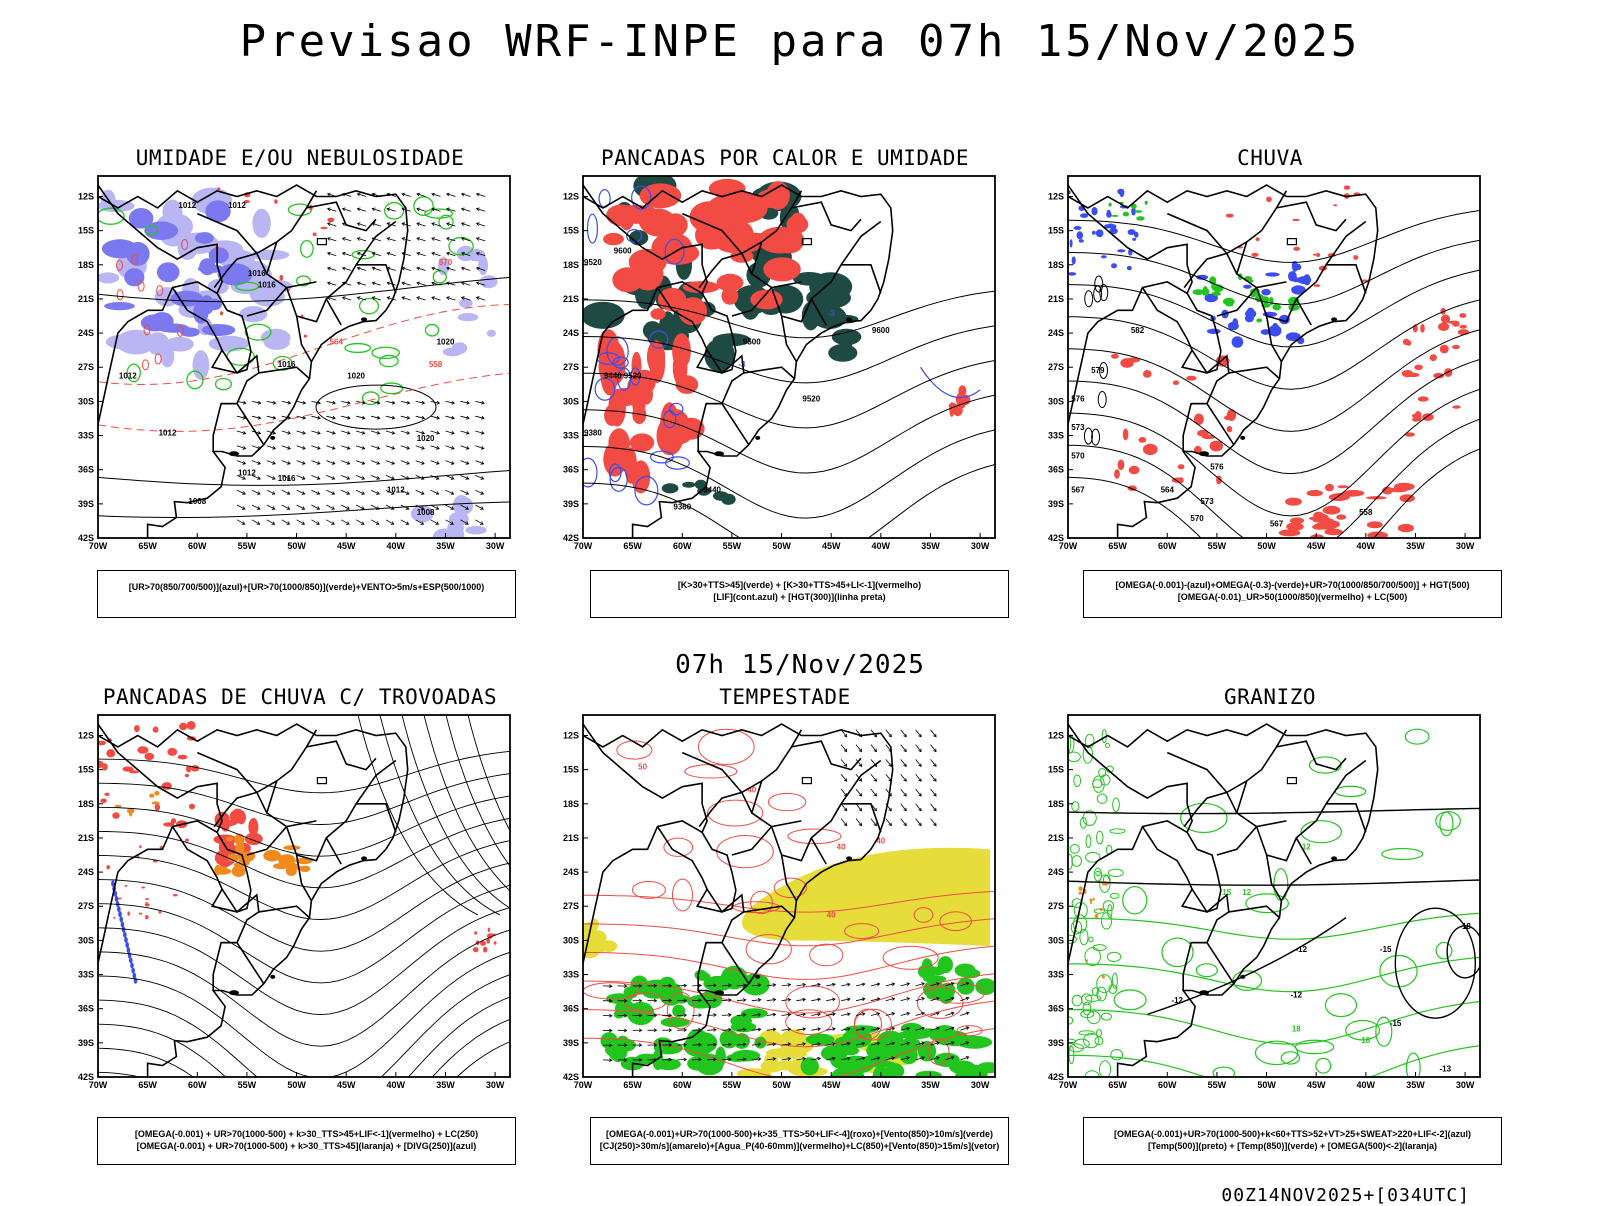 This screenshot has width=1600, height=1206. Describe the element at coordinates (197, 1085) in the screenshot. I see `lon-label: 60W` at that location.